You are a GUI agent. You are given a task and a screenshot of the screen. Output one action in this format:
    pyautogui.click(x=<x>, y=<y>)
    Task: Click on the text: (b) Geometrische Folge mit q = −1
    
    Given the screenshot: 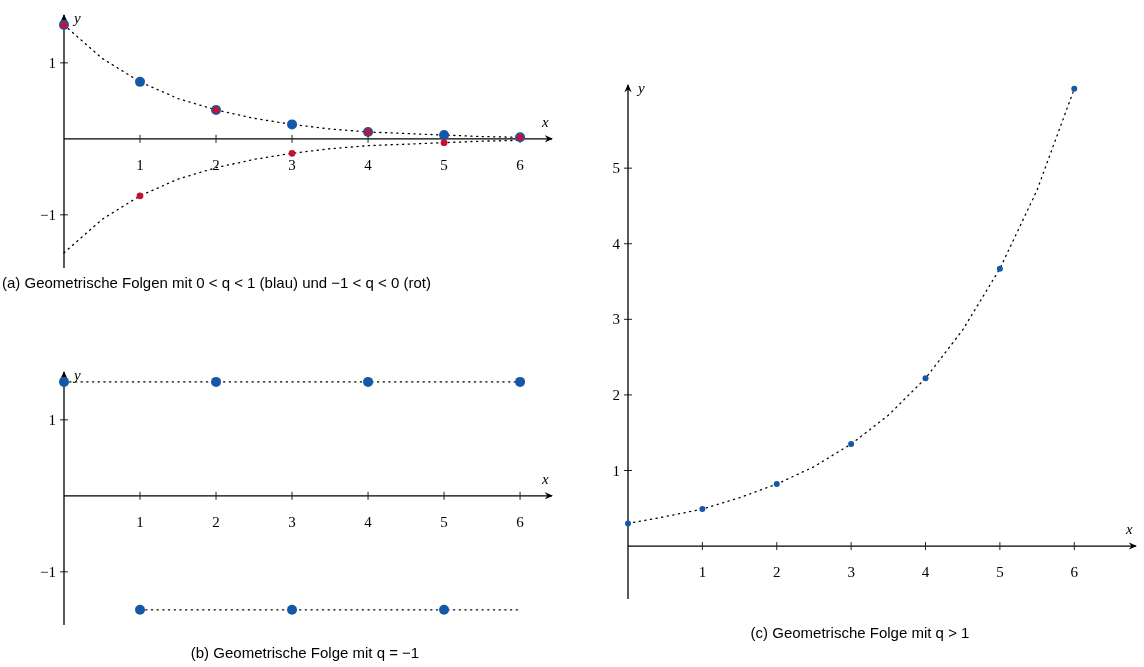 What is the action you would take?
    pyautogui.click(x=305, y=652)
    